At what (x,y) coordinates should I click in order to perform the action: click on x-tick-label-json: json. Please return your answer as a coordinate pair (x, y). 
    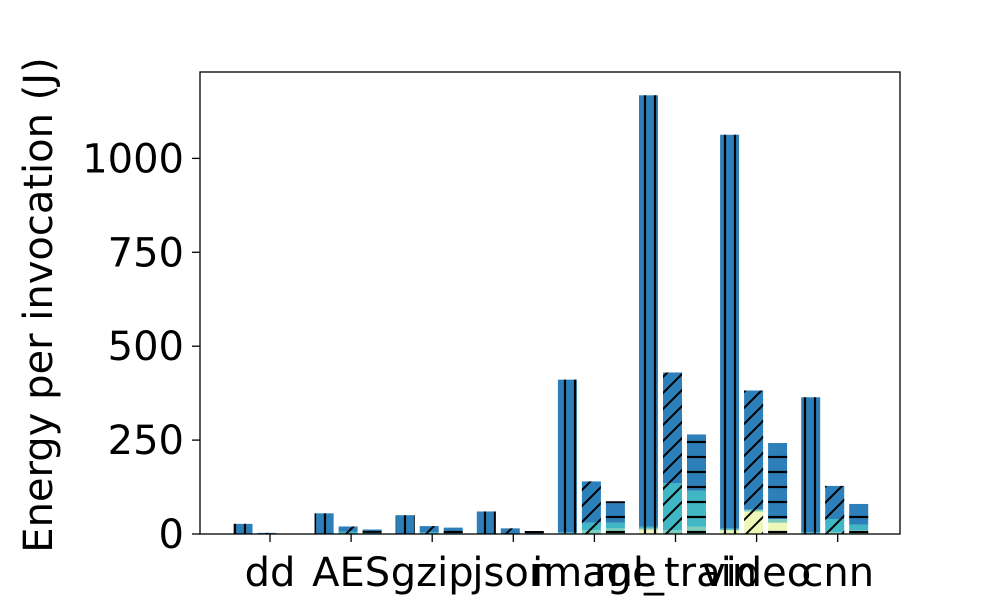
    Looking at the image, I should click on (512, 573).